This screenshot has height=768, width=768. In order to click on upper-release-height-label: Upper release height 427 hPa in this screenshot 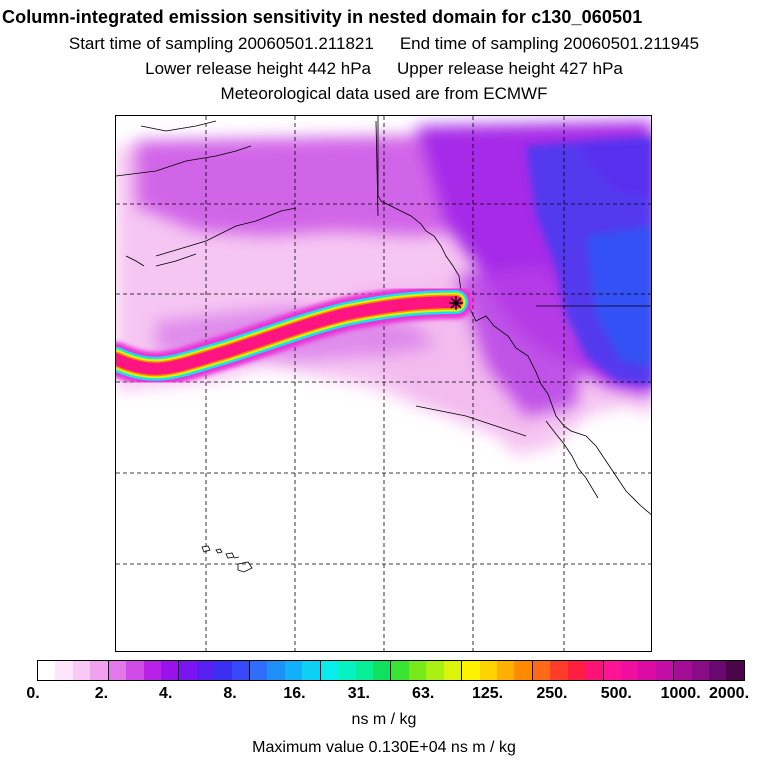, I will do `click(510, 68)`.